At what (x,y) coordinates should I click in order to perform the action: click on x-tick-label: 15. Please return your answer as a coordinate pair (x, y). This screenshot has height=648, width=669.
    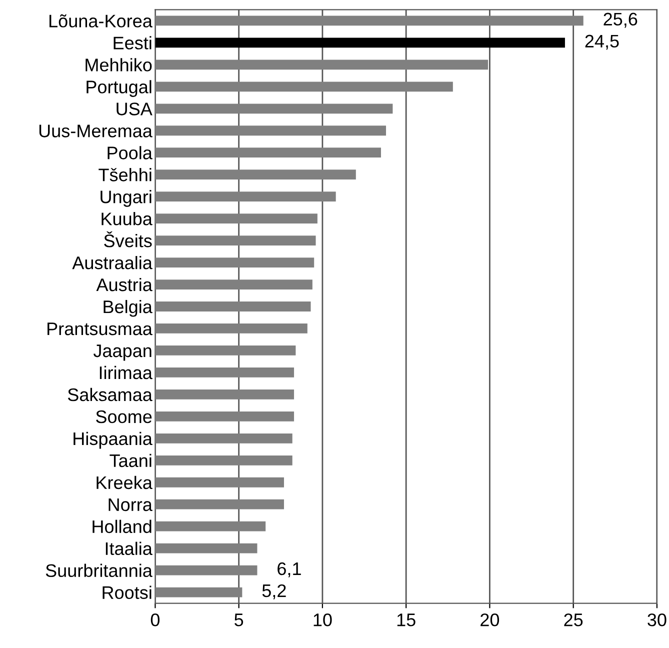
    Looking at the image, I should click on (406, 620).